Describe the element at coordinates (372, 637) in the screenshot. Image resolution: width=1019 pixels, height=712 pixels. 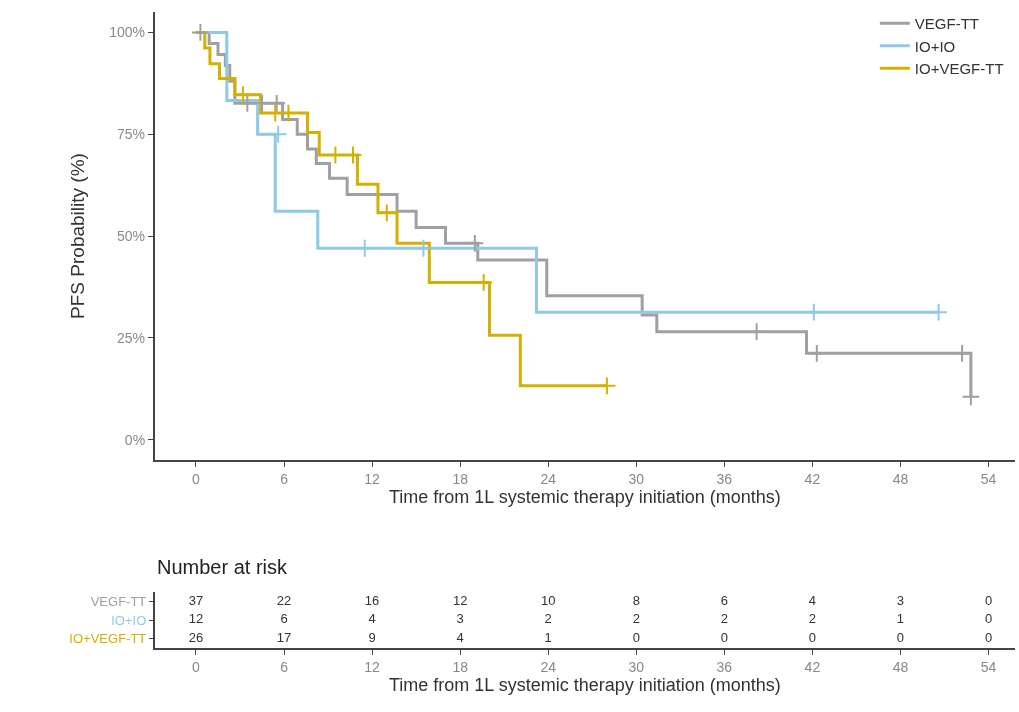
I see `data-label: 9` at that location.